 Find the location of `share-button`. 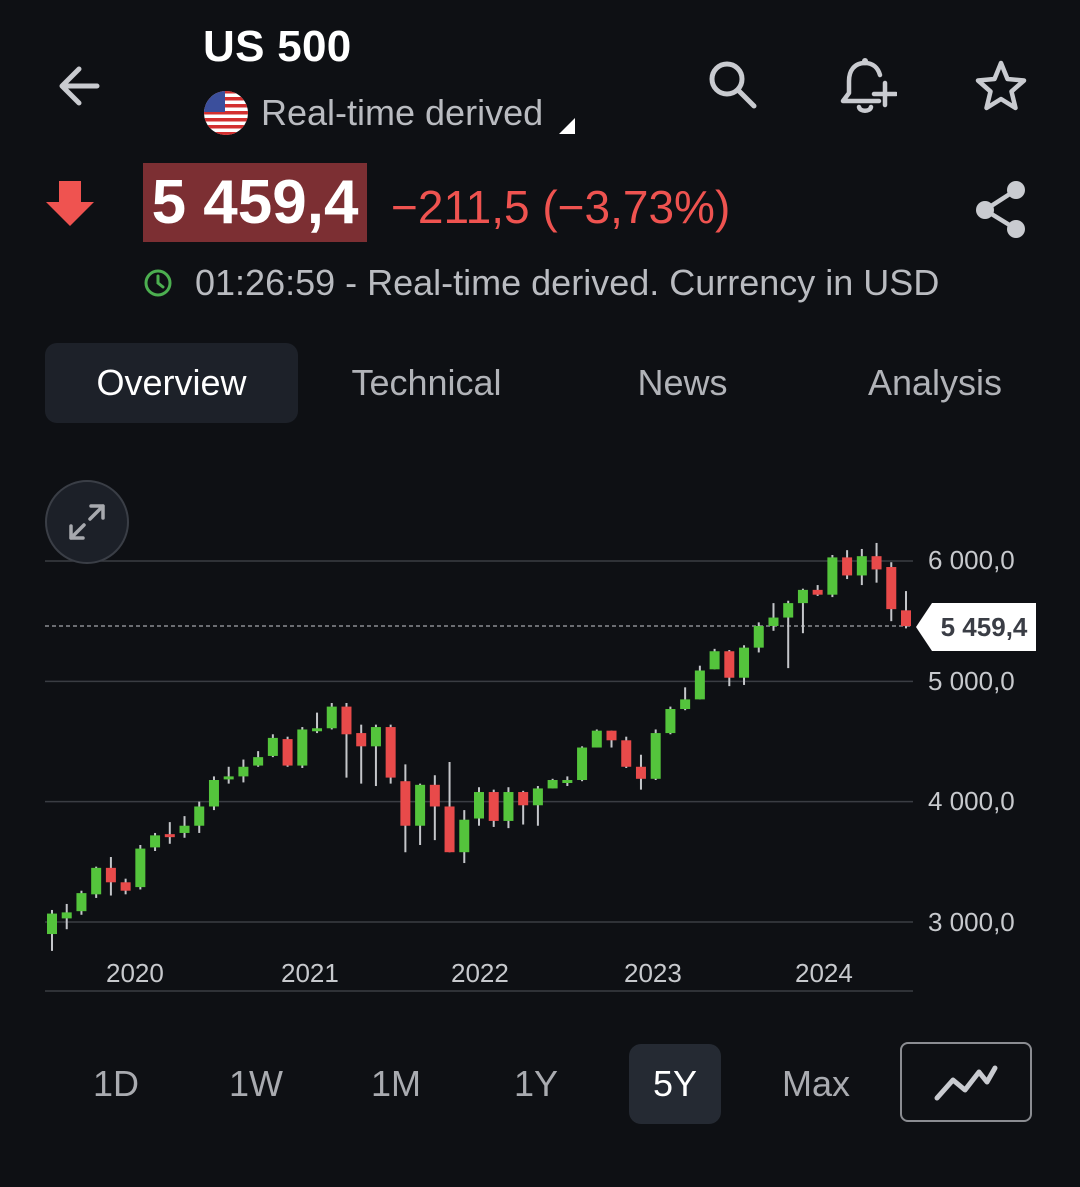

share-button is located at coordinates (1001, 209).